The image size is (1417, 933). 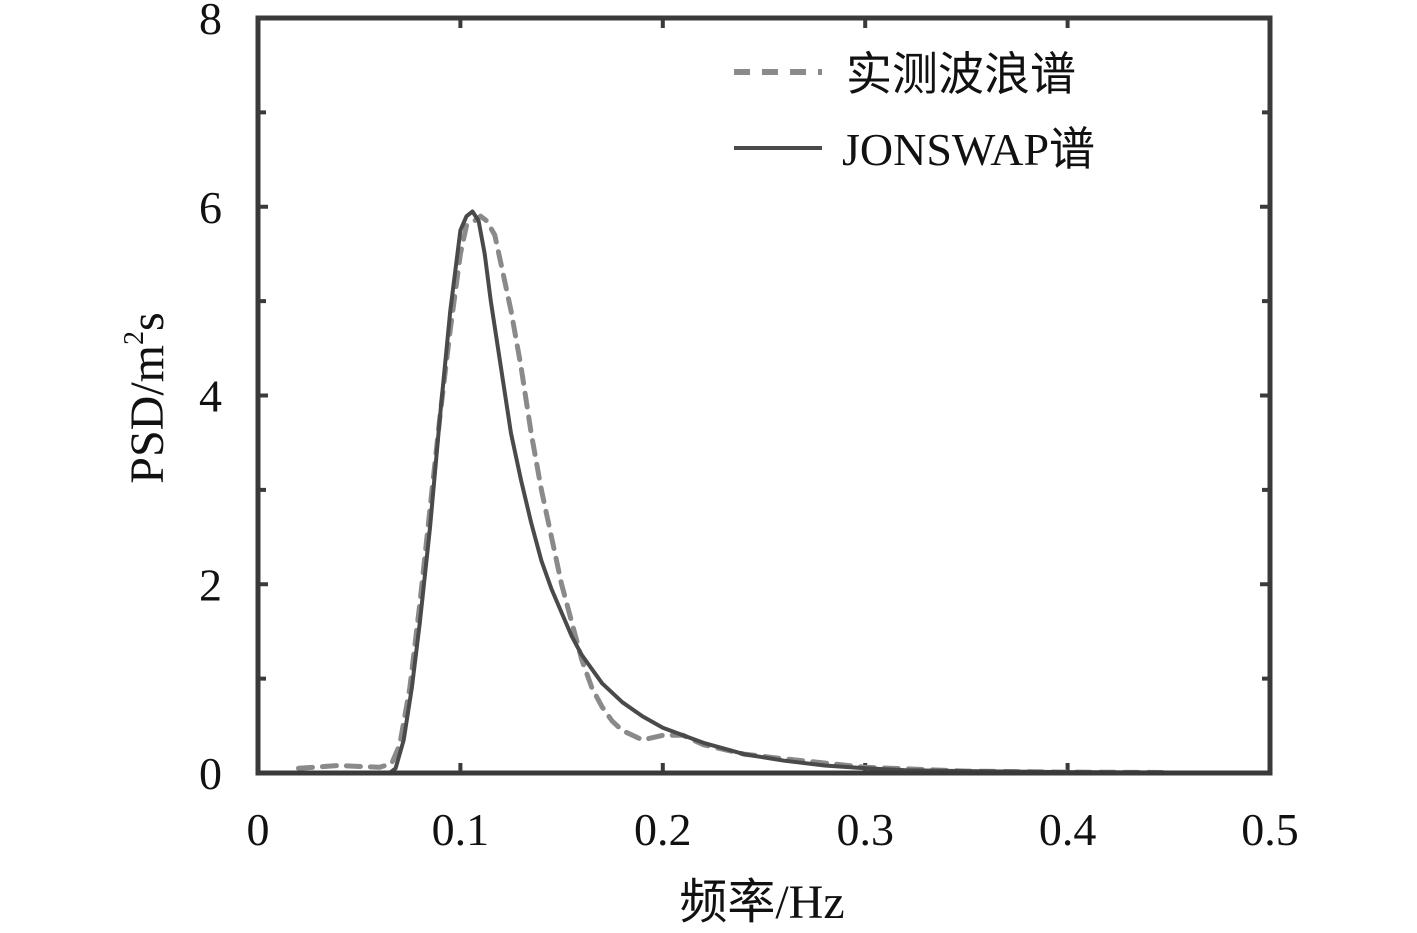 What do you see at coordinates (147, 414) in the screenshot?
I see `y-axis-title-main: PSD/m` at bounding box center [147, 414].